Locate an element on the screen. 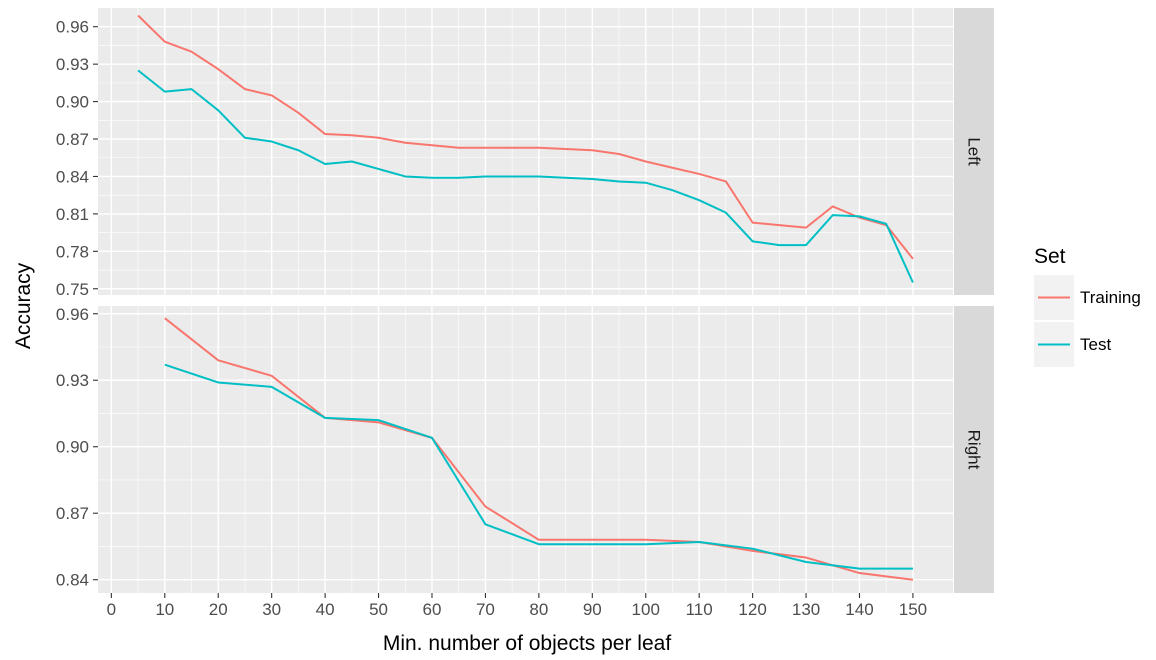  x-tick-label: 120 is located at coordinates (752, 609).